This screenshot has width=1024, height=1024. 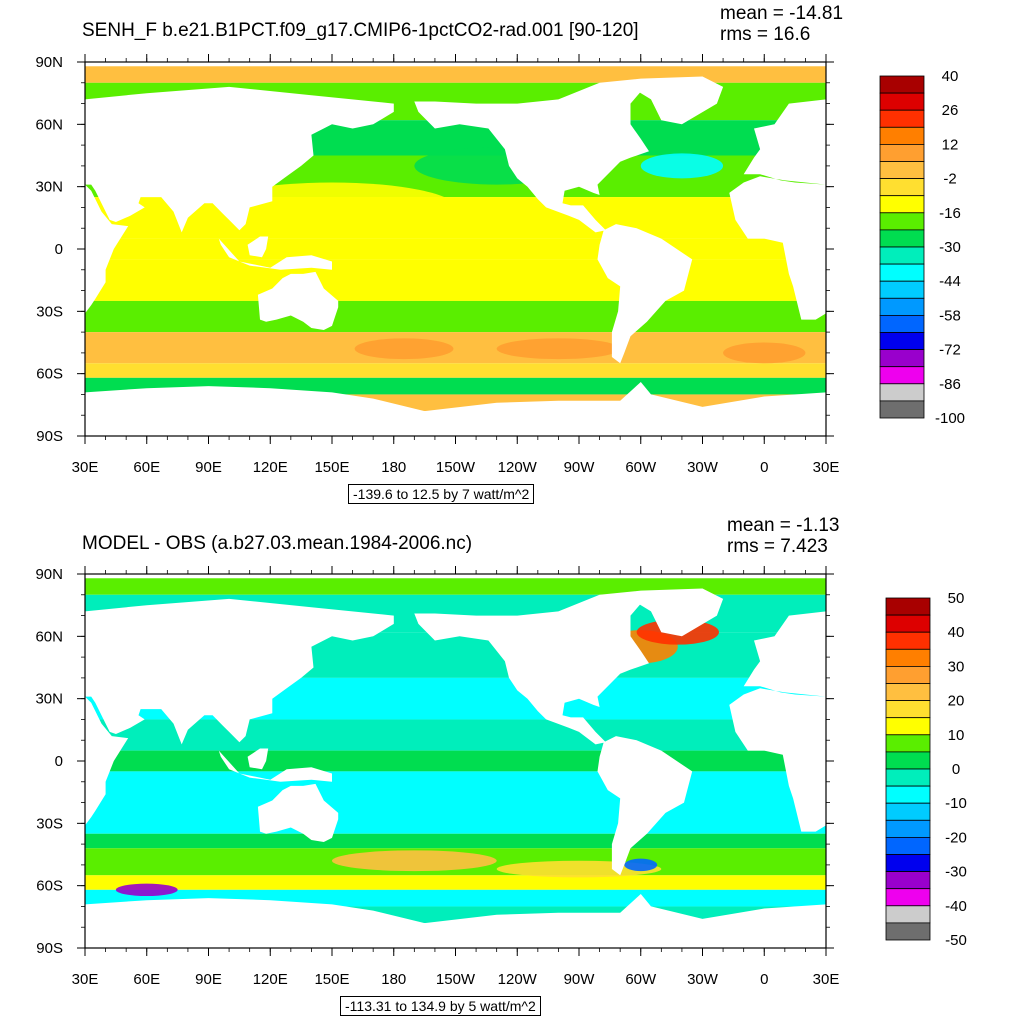 I want to click on contour-info: -113.31 to 134.9 by 5 watt/m^2, so click(x=440, y=1006).